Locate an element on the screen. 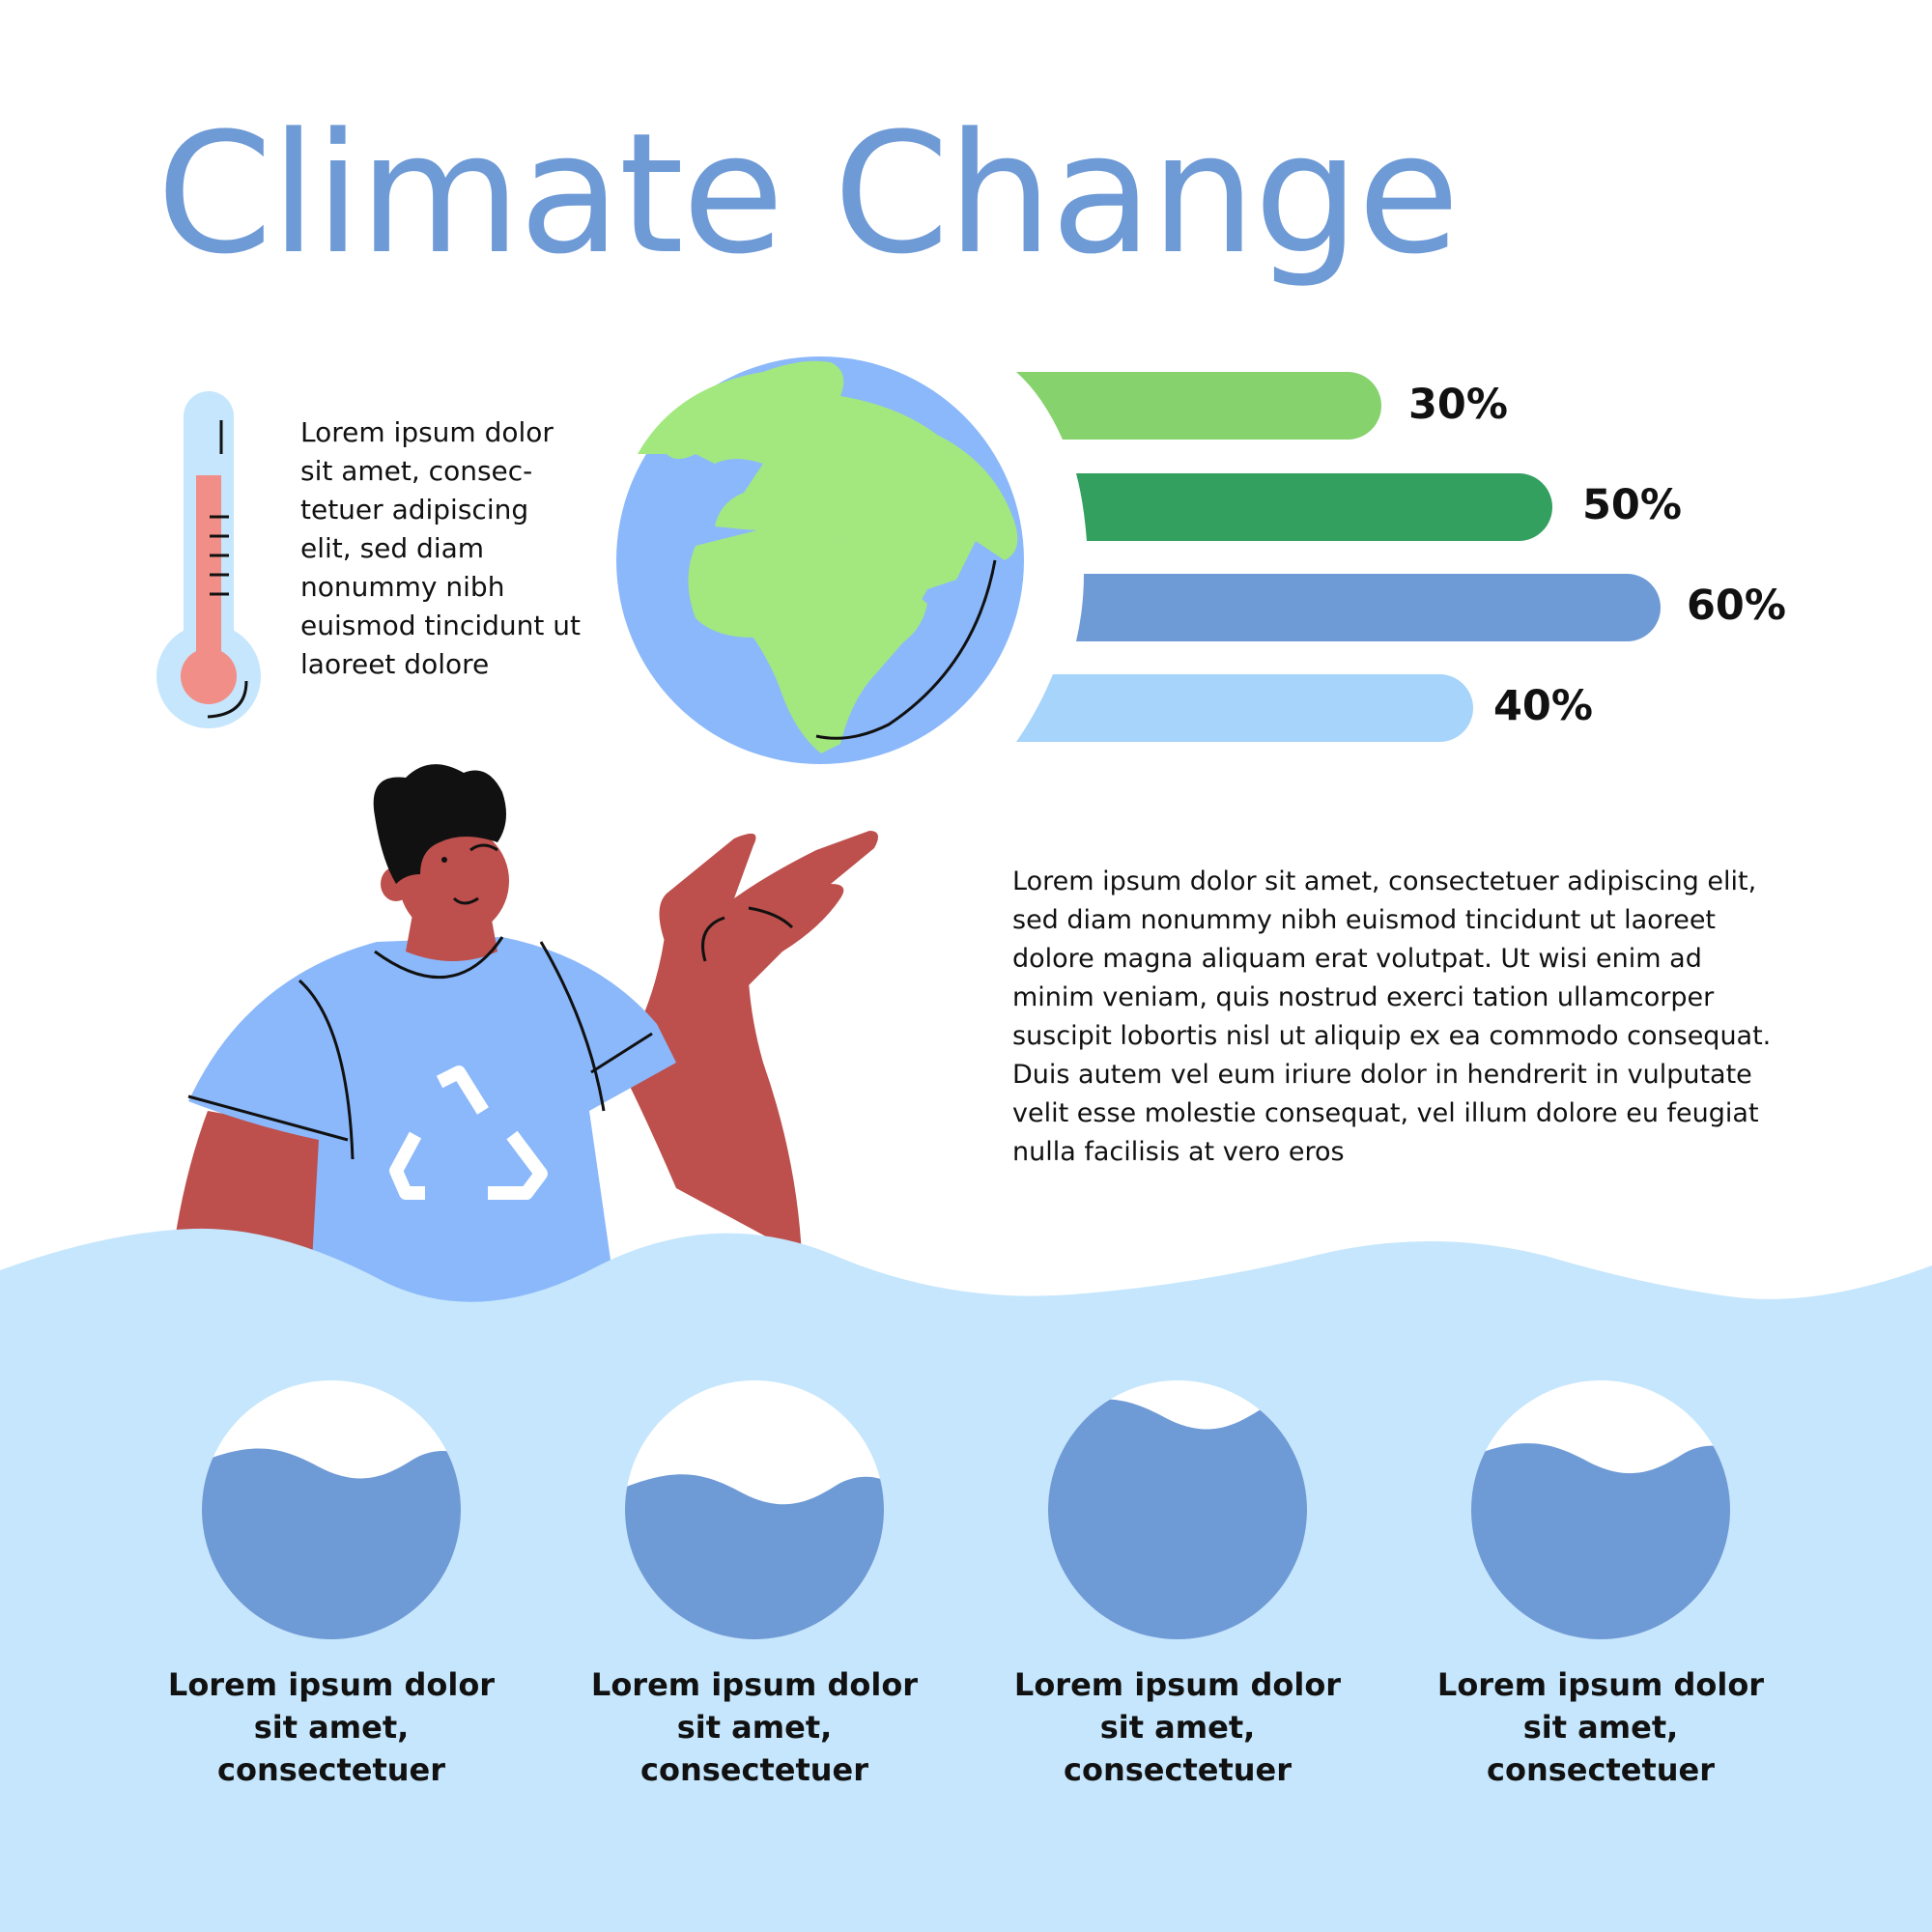 The image size is (1932, 1932). bar-label: 60% is located at coordinates (1736, 606).